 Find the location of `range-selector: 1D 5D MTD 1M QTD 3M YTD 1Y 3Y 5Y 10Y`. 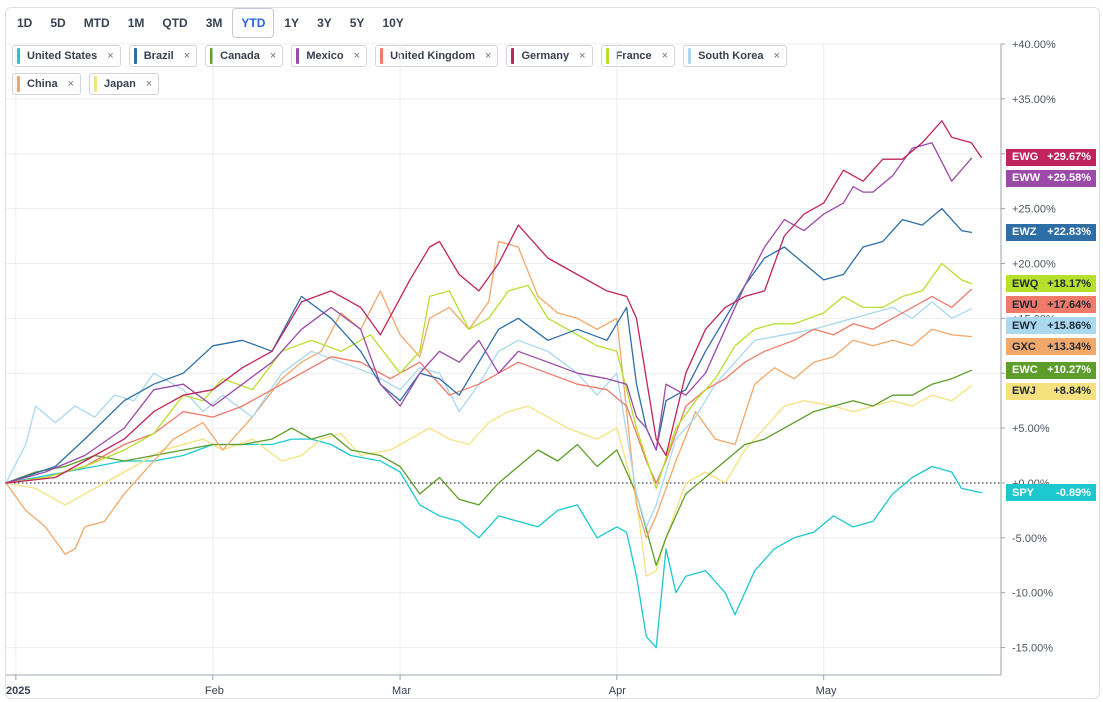

range-selector: 1D 5D MTD 1M QTD 3M YTD 1Y 3Y 5Y 10Y is located at coordinates (210, 23).